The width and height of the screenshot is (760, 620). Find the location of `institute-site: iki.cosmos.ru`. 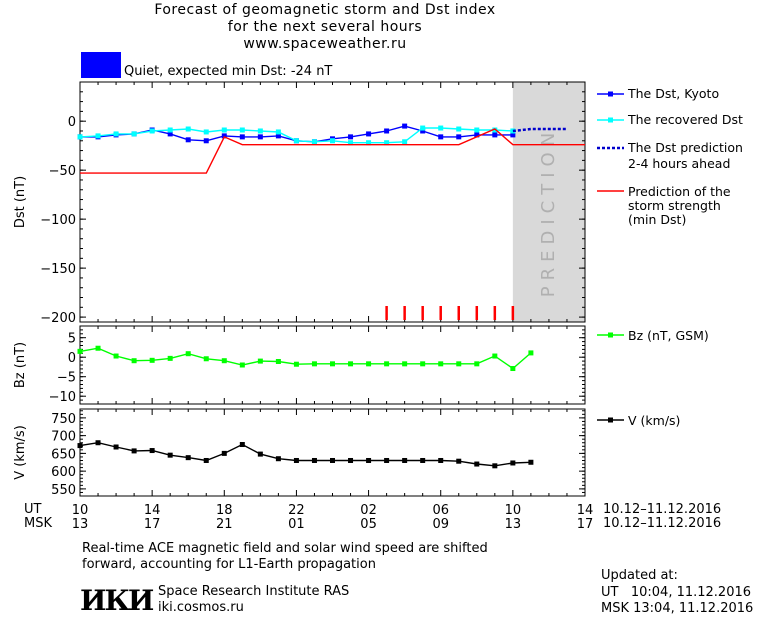

institute-site: iki.cosmos.ru is located at coordinates (201, 607).